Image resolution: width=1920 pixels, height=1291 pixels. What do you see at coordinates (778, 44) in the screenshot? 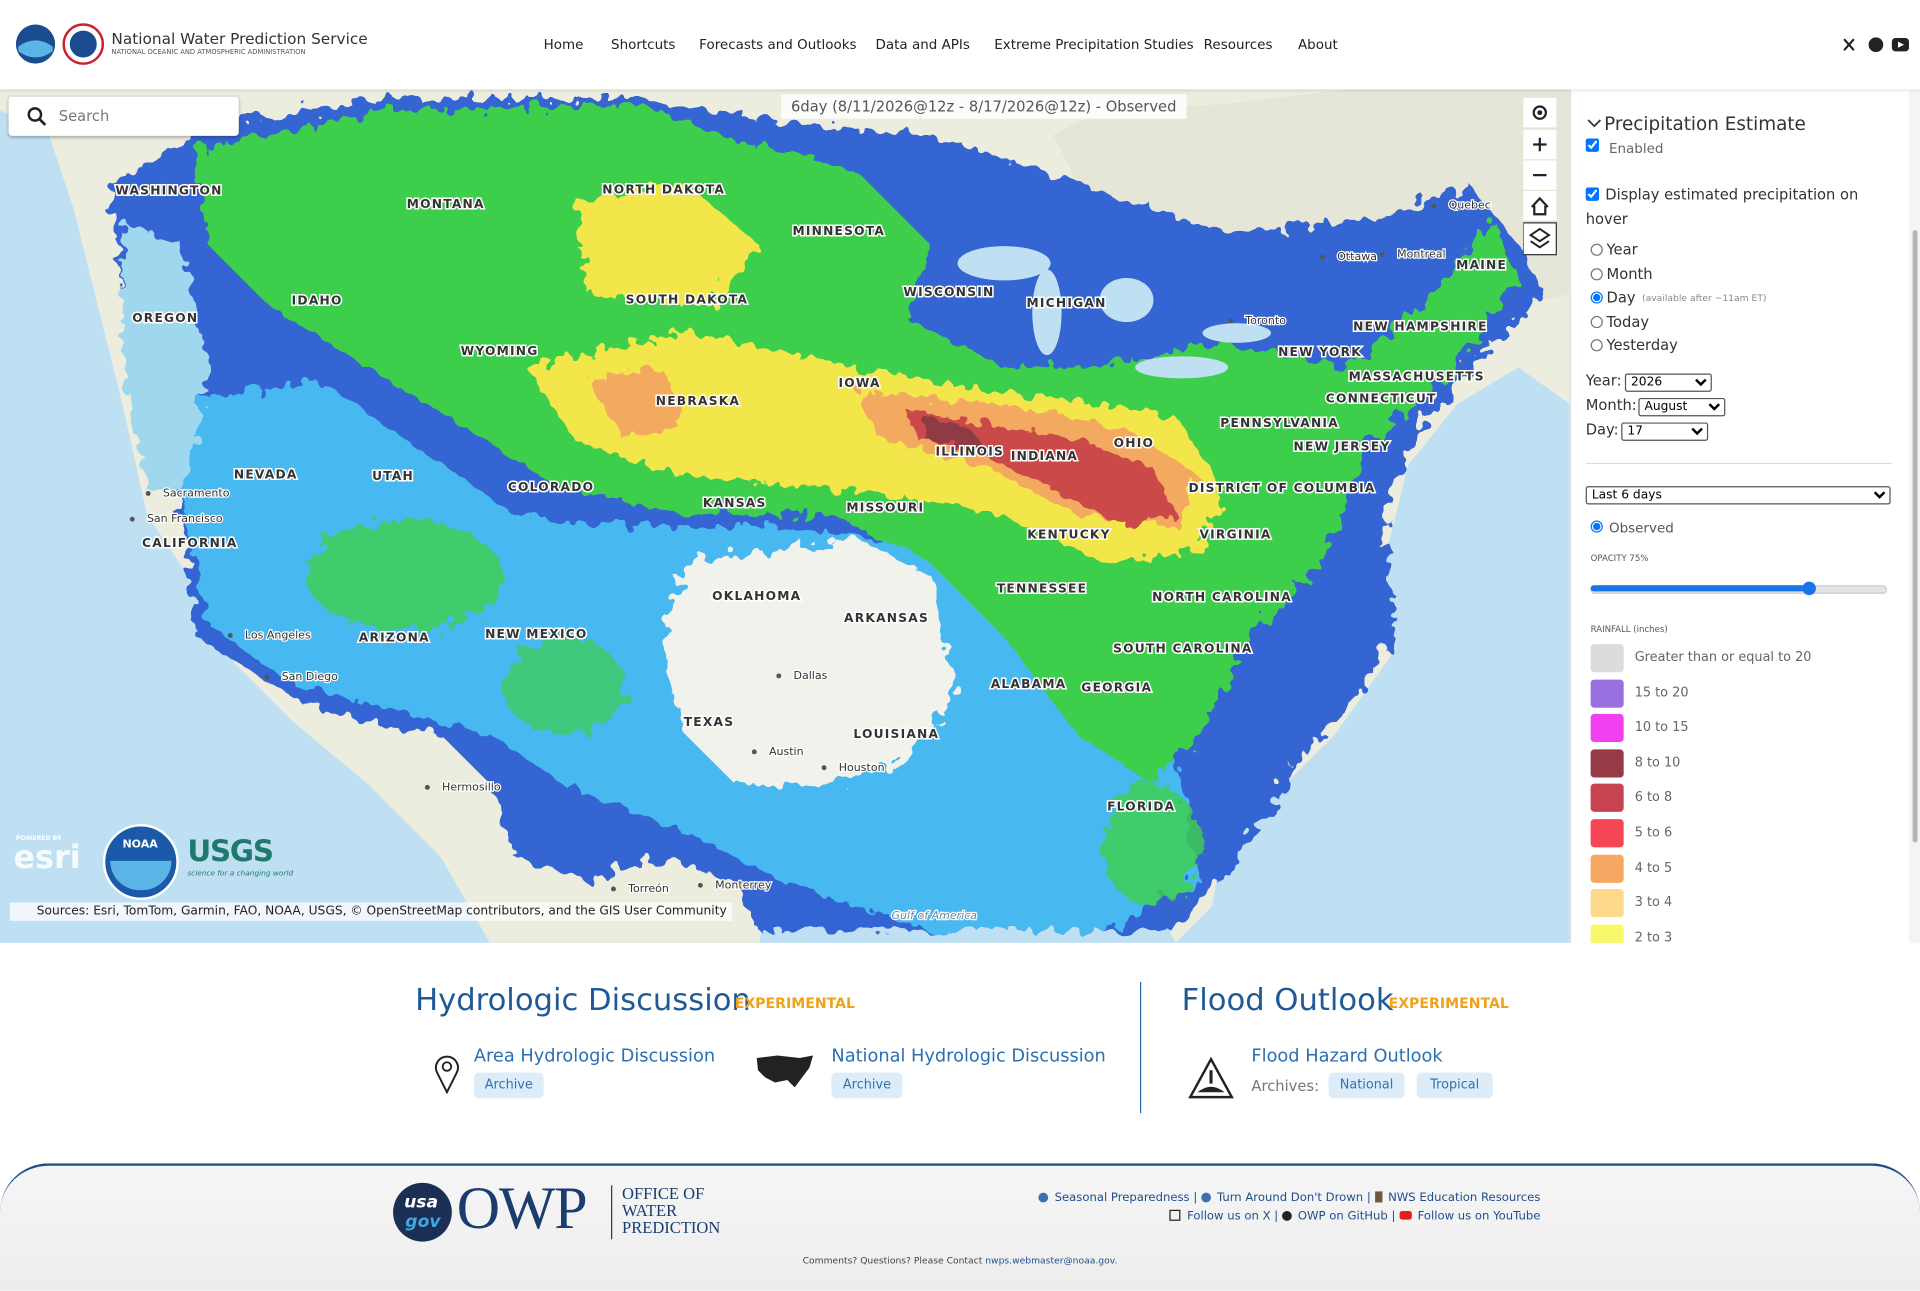
I see `nav-link: Forecasts and Outlooks` at bounding box center [778, 44].